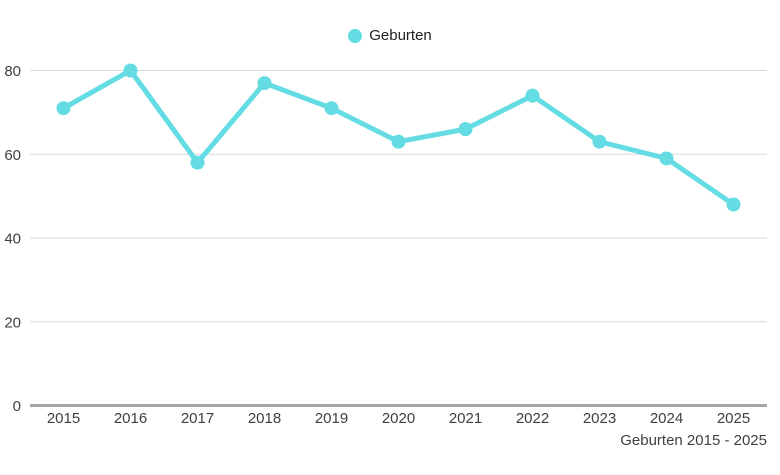 Image resolution: width=780 pixels, height=475 pixels. I want to click on x-tick-label: 2023, so click(599, 418).